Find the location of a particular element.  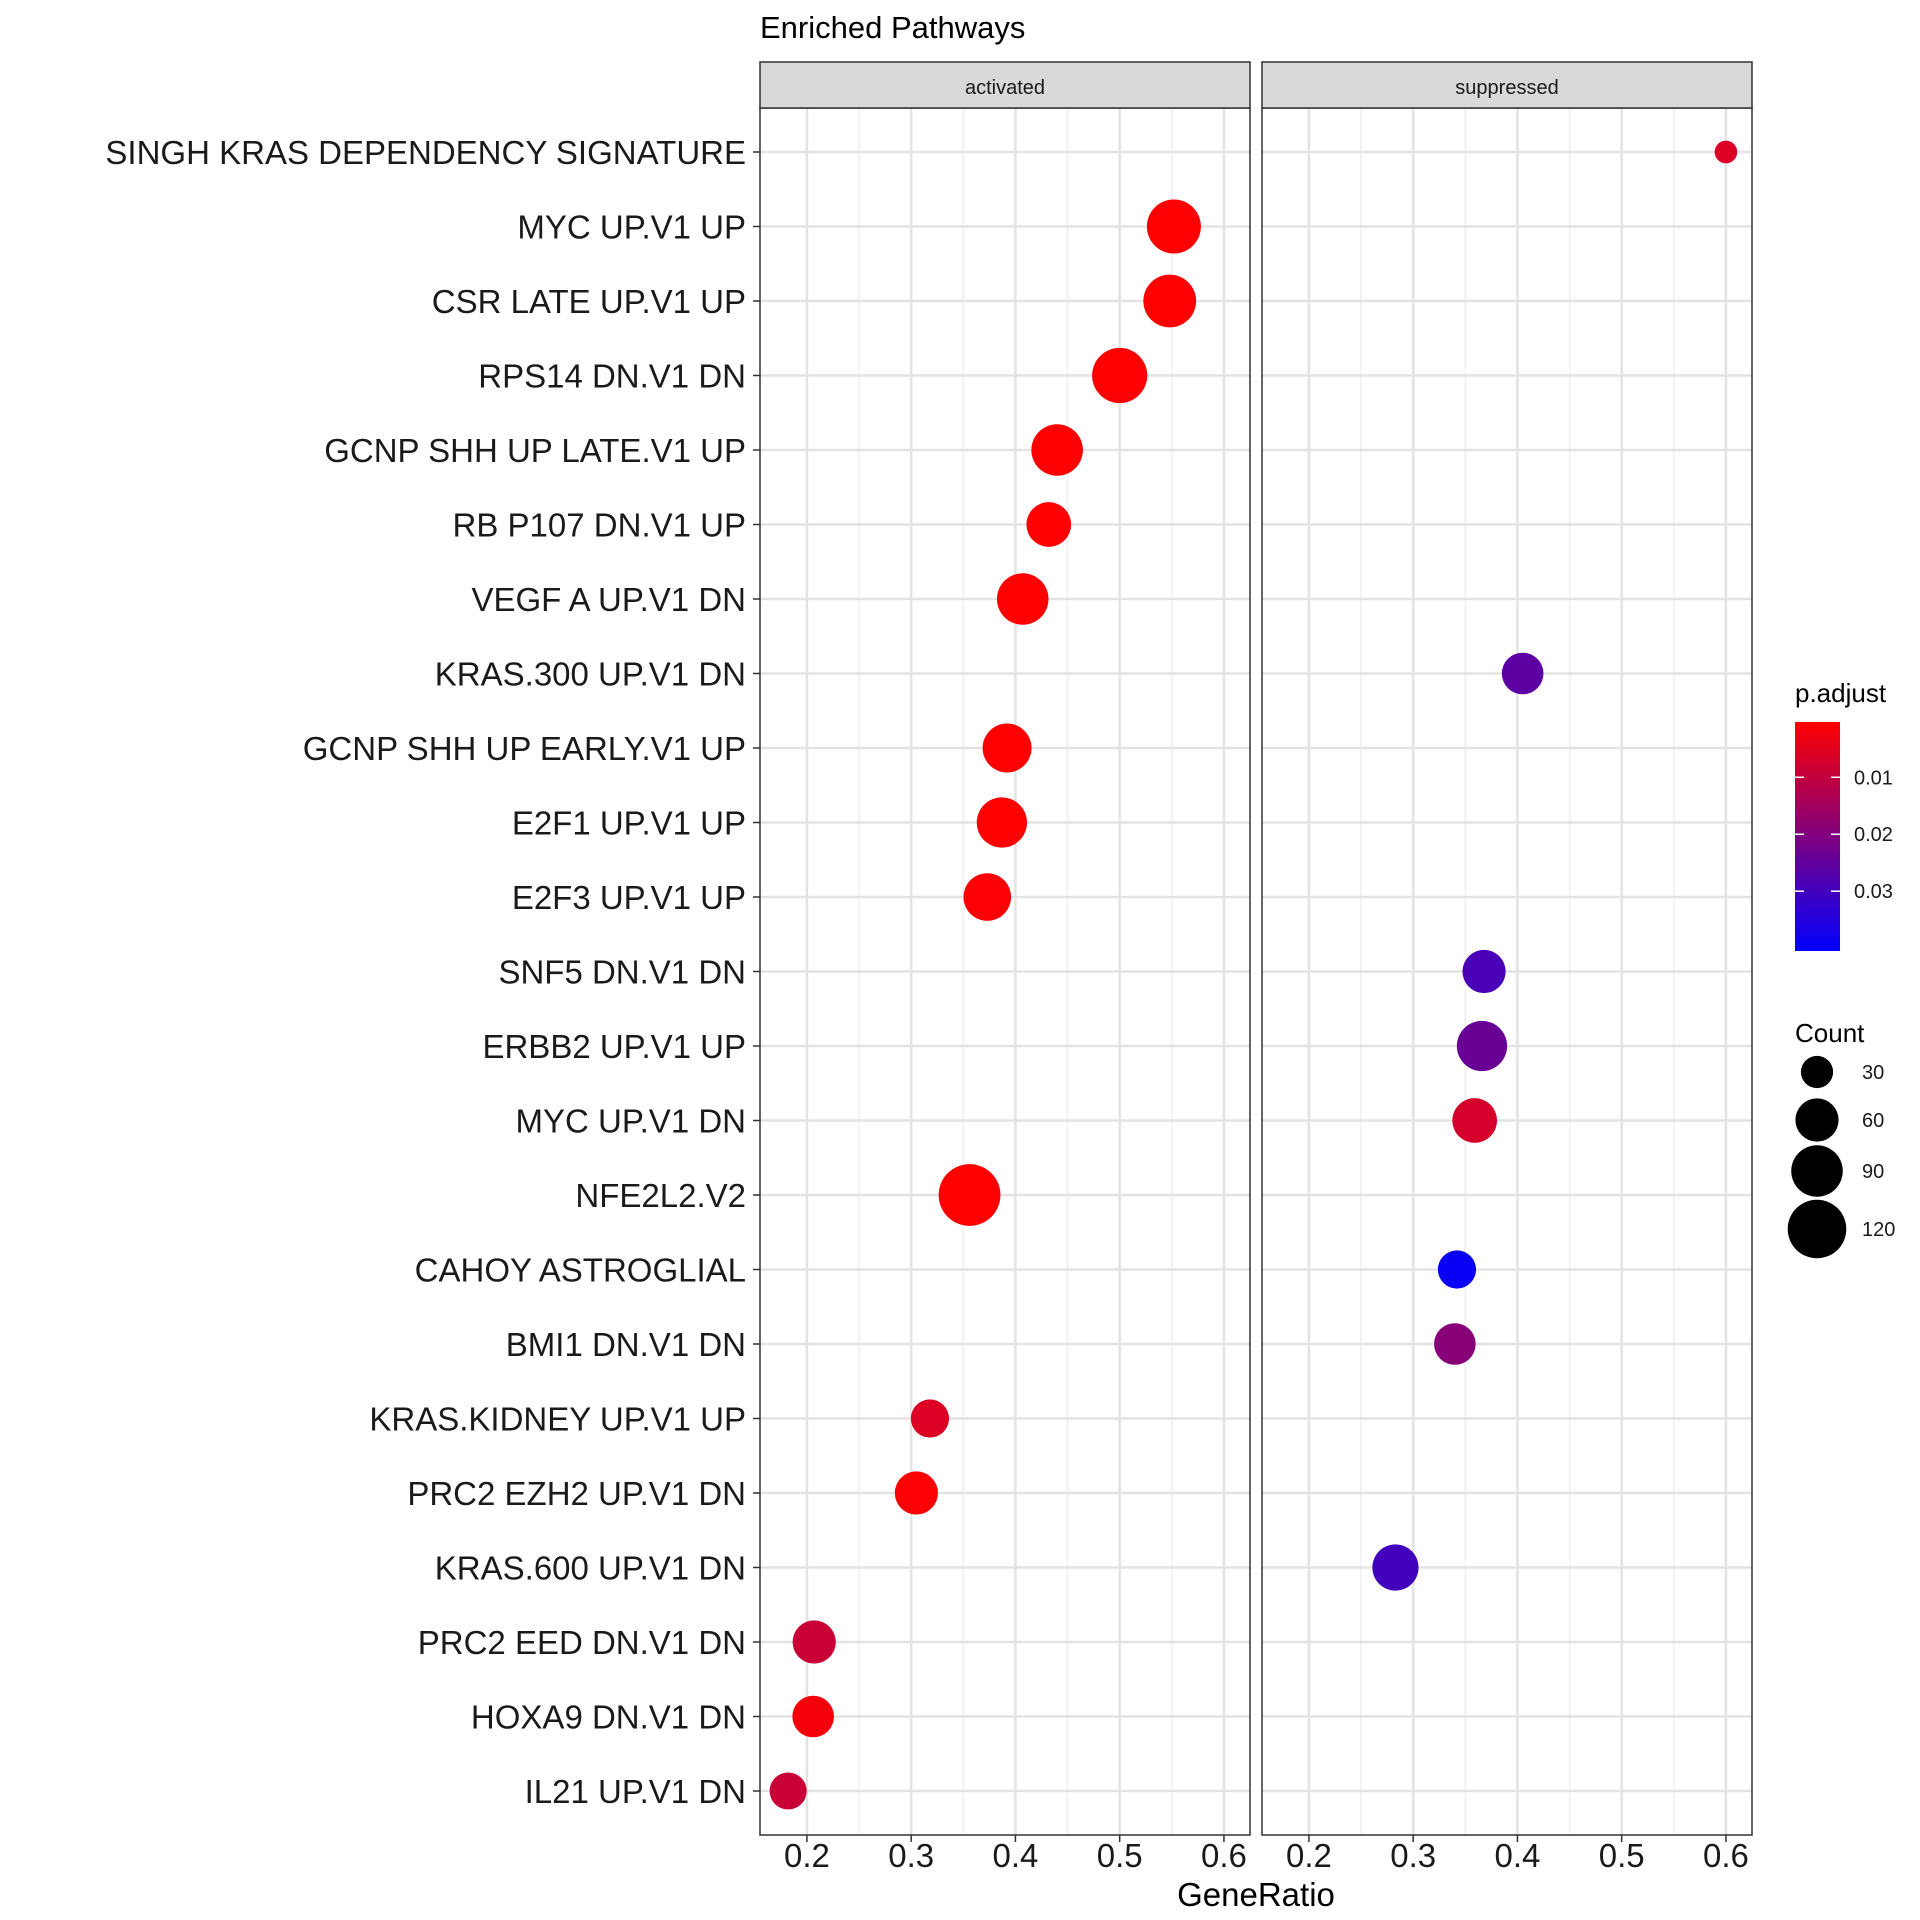

y-tick-label: PRC2 EED DN.V1 DN is located at coordinates (582, 1642).